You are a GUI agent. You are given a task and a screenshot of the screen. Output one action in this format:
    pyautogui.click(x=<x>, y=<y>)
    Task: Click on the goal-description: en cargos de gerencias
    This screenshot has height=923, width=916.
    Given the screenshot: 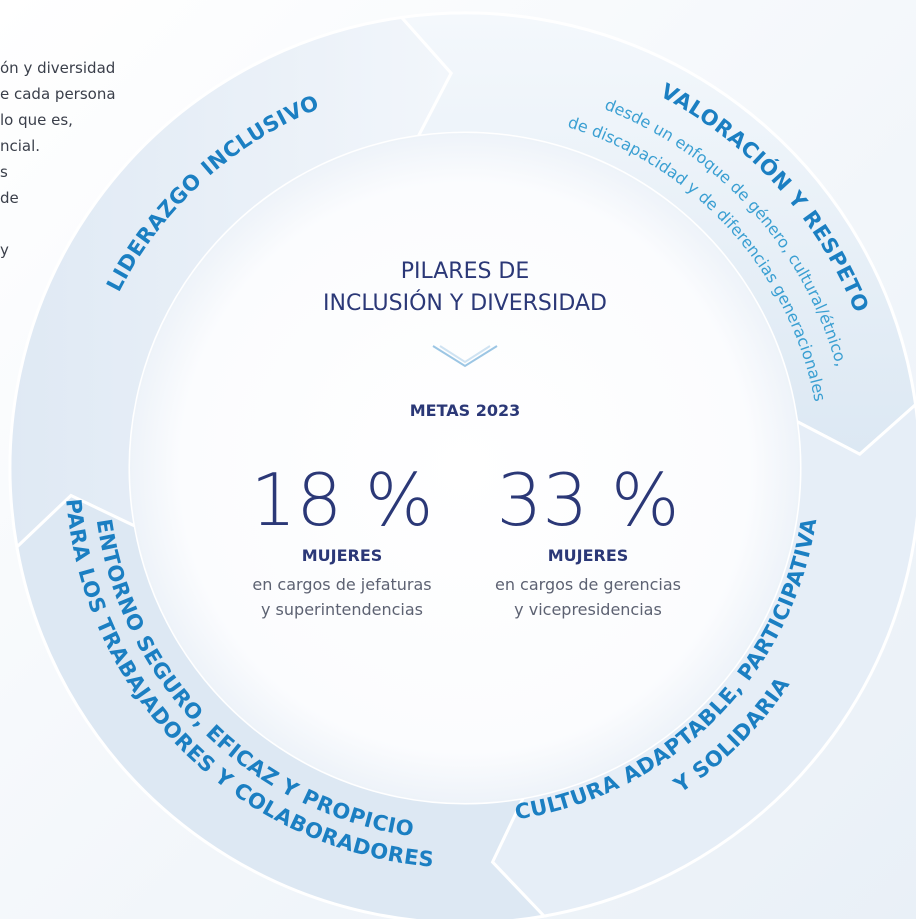 What is the action you would take?
    pyautogui.click(x=588, y=584)
    